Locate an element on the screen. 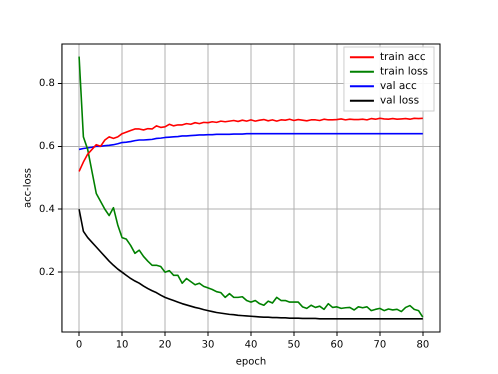 The image size is (498, 374). x-tick-label: 80 is located at coordinates (423, 345).